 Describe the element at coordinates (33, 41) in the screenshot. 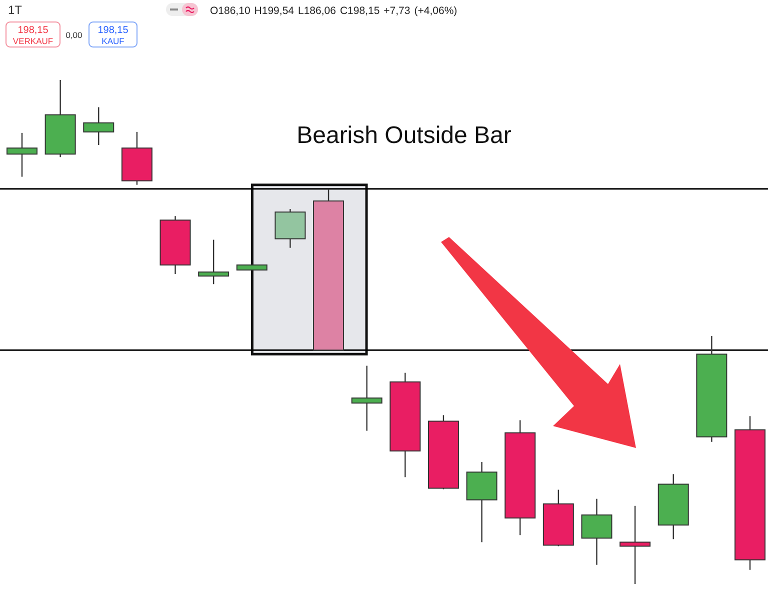

I see `text: VERKAUF` at that location.